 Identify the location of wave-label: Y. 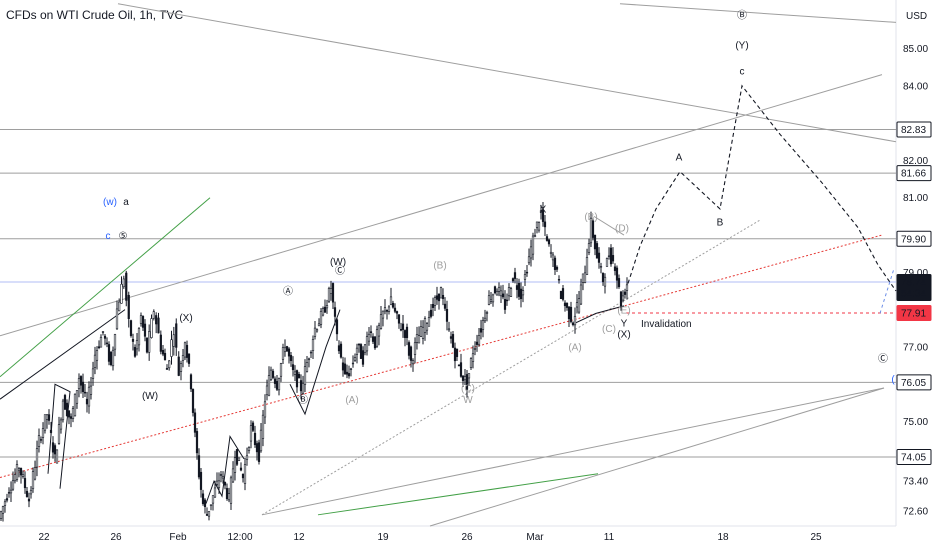
(624, 323).